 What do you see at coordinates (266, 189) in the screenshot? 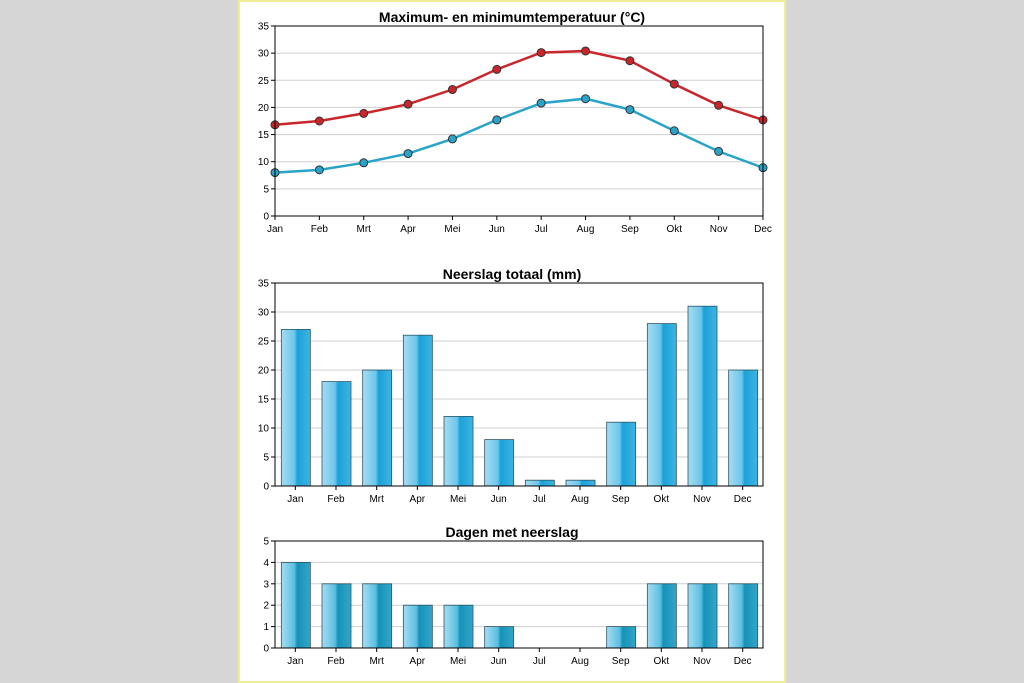
I see `temperature-y-tick-label: 5` at bounding box center [266, 189].